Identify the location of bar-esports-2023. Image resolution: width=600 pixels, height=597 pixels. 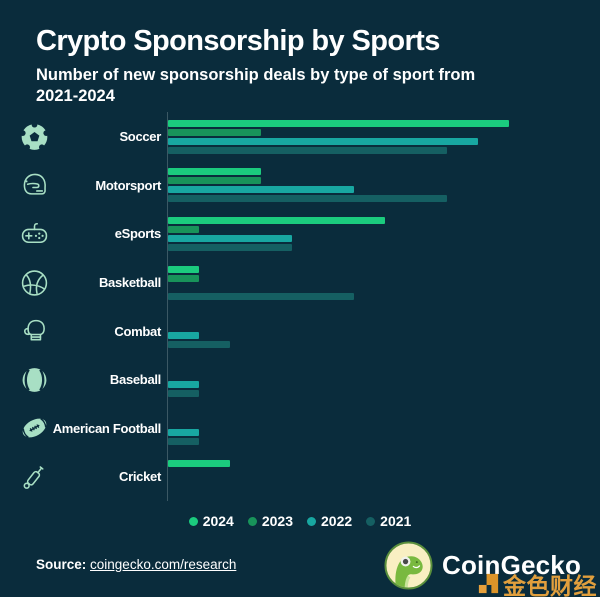
(183, 229).